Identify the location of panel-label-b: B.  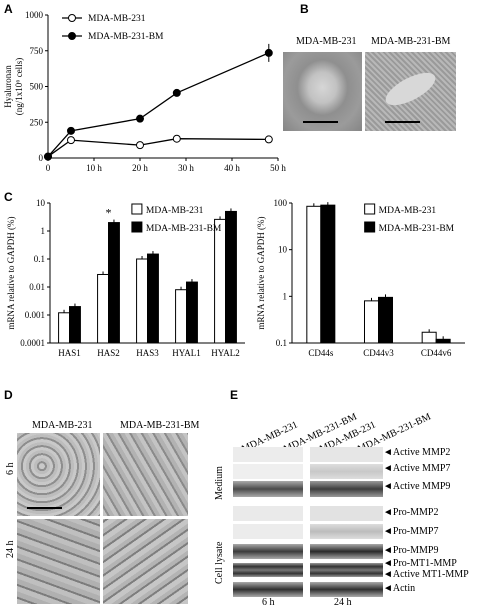
(304, 9).